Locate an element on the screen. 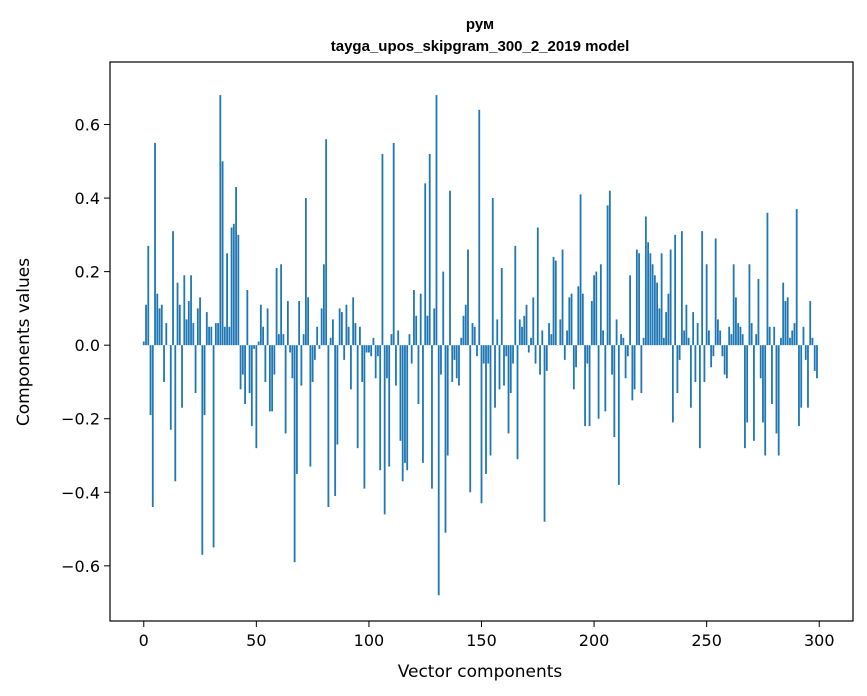 This screenshot has width=867, height=696. y-tick-label: −0.4 is located at coordinates (80, 492).